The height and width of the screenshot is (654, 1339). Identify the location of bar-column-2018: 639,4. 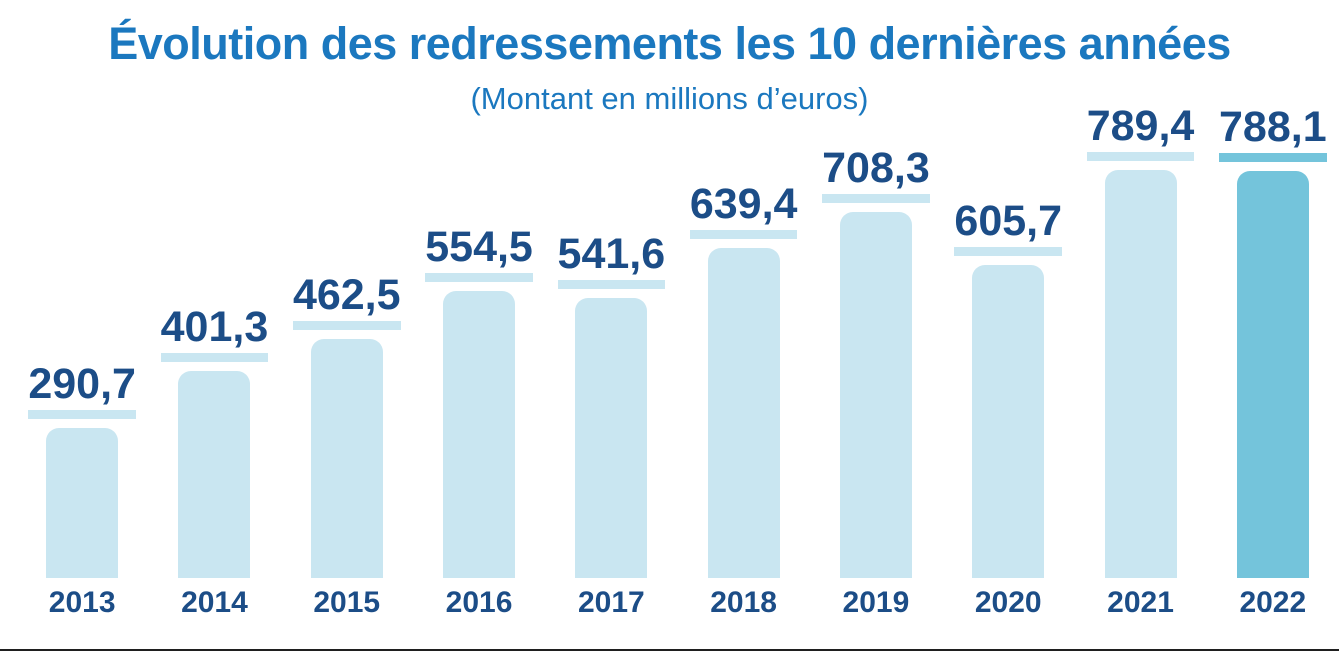
(743, 380).